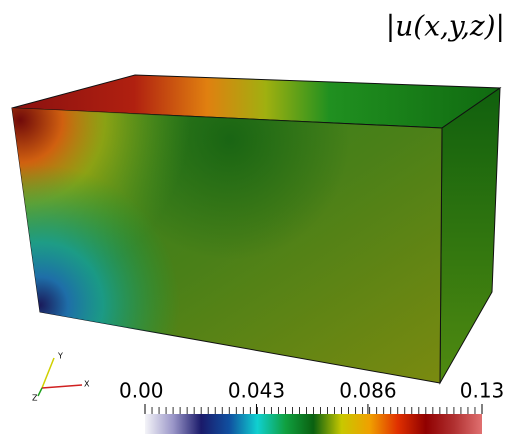 The height and width of the screenshot is (446, 513). Describe the element at coordinates (48, 373) in the screenshot. I see `y-axis` at that location.